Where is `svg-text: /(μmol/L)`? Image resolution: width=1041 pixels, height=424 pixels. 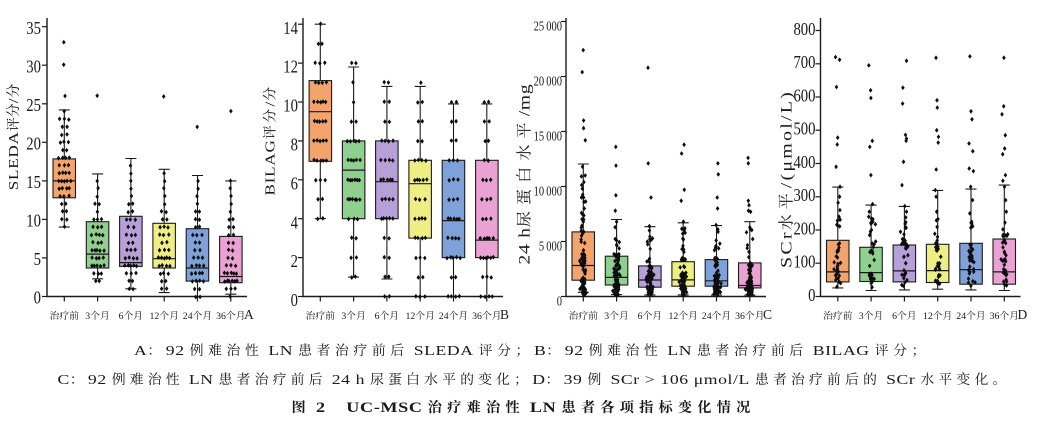 svg-text: /(μmol/L) is located at coordinates (786, 139).